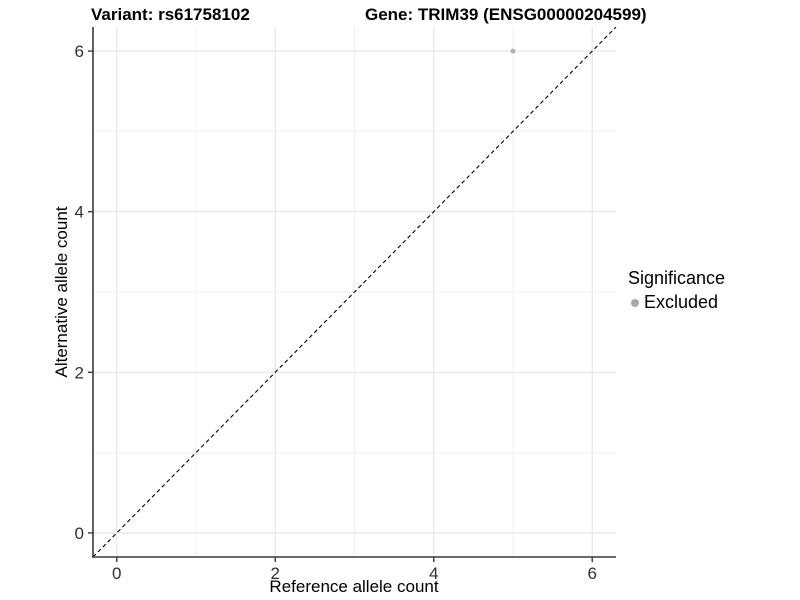 The width and height of the screenshot is (800, 600). What do you see at coordinates (116, 573) in the screenshot?
I see `x-tick-label: 0` at bounding box center [116, 573].